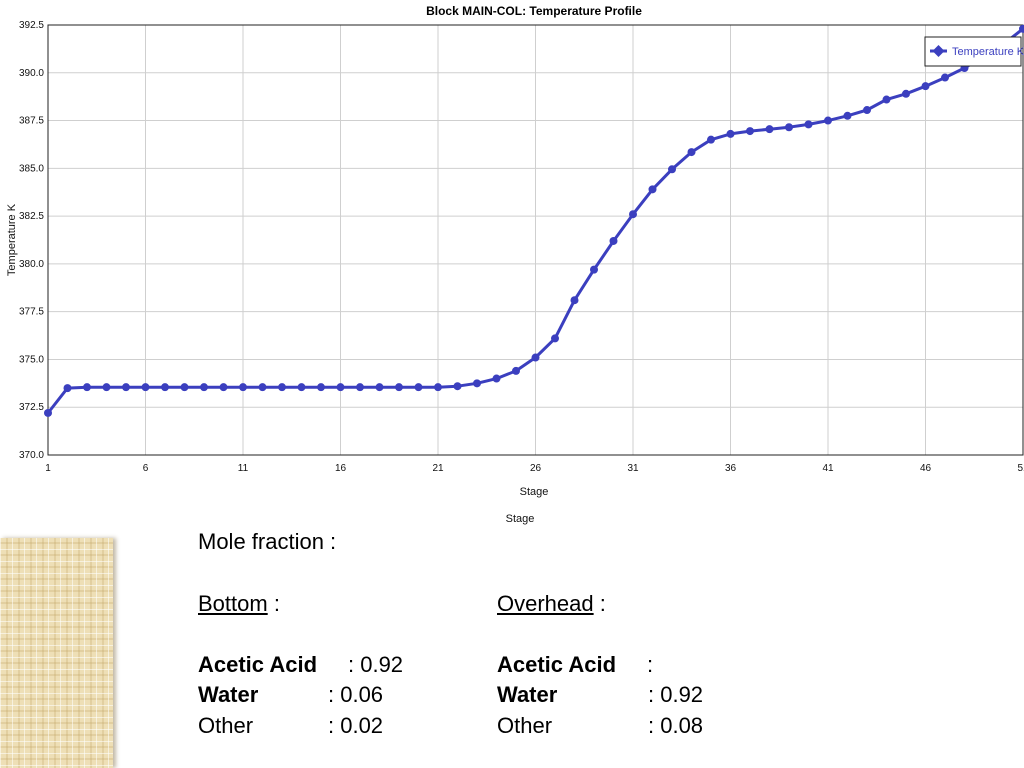  What do you see at coordinates (545, 603) in the screenshot?
I see `overhead-heading-label: Overhead` at bounding box center [545, 603].